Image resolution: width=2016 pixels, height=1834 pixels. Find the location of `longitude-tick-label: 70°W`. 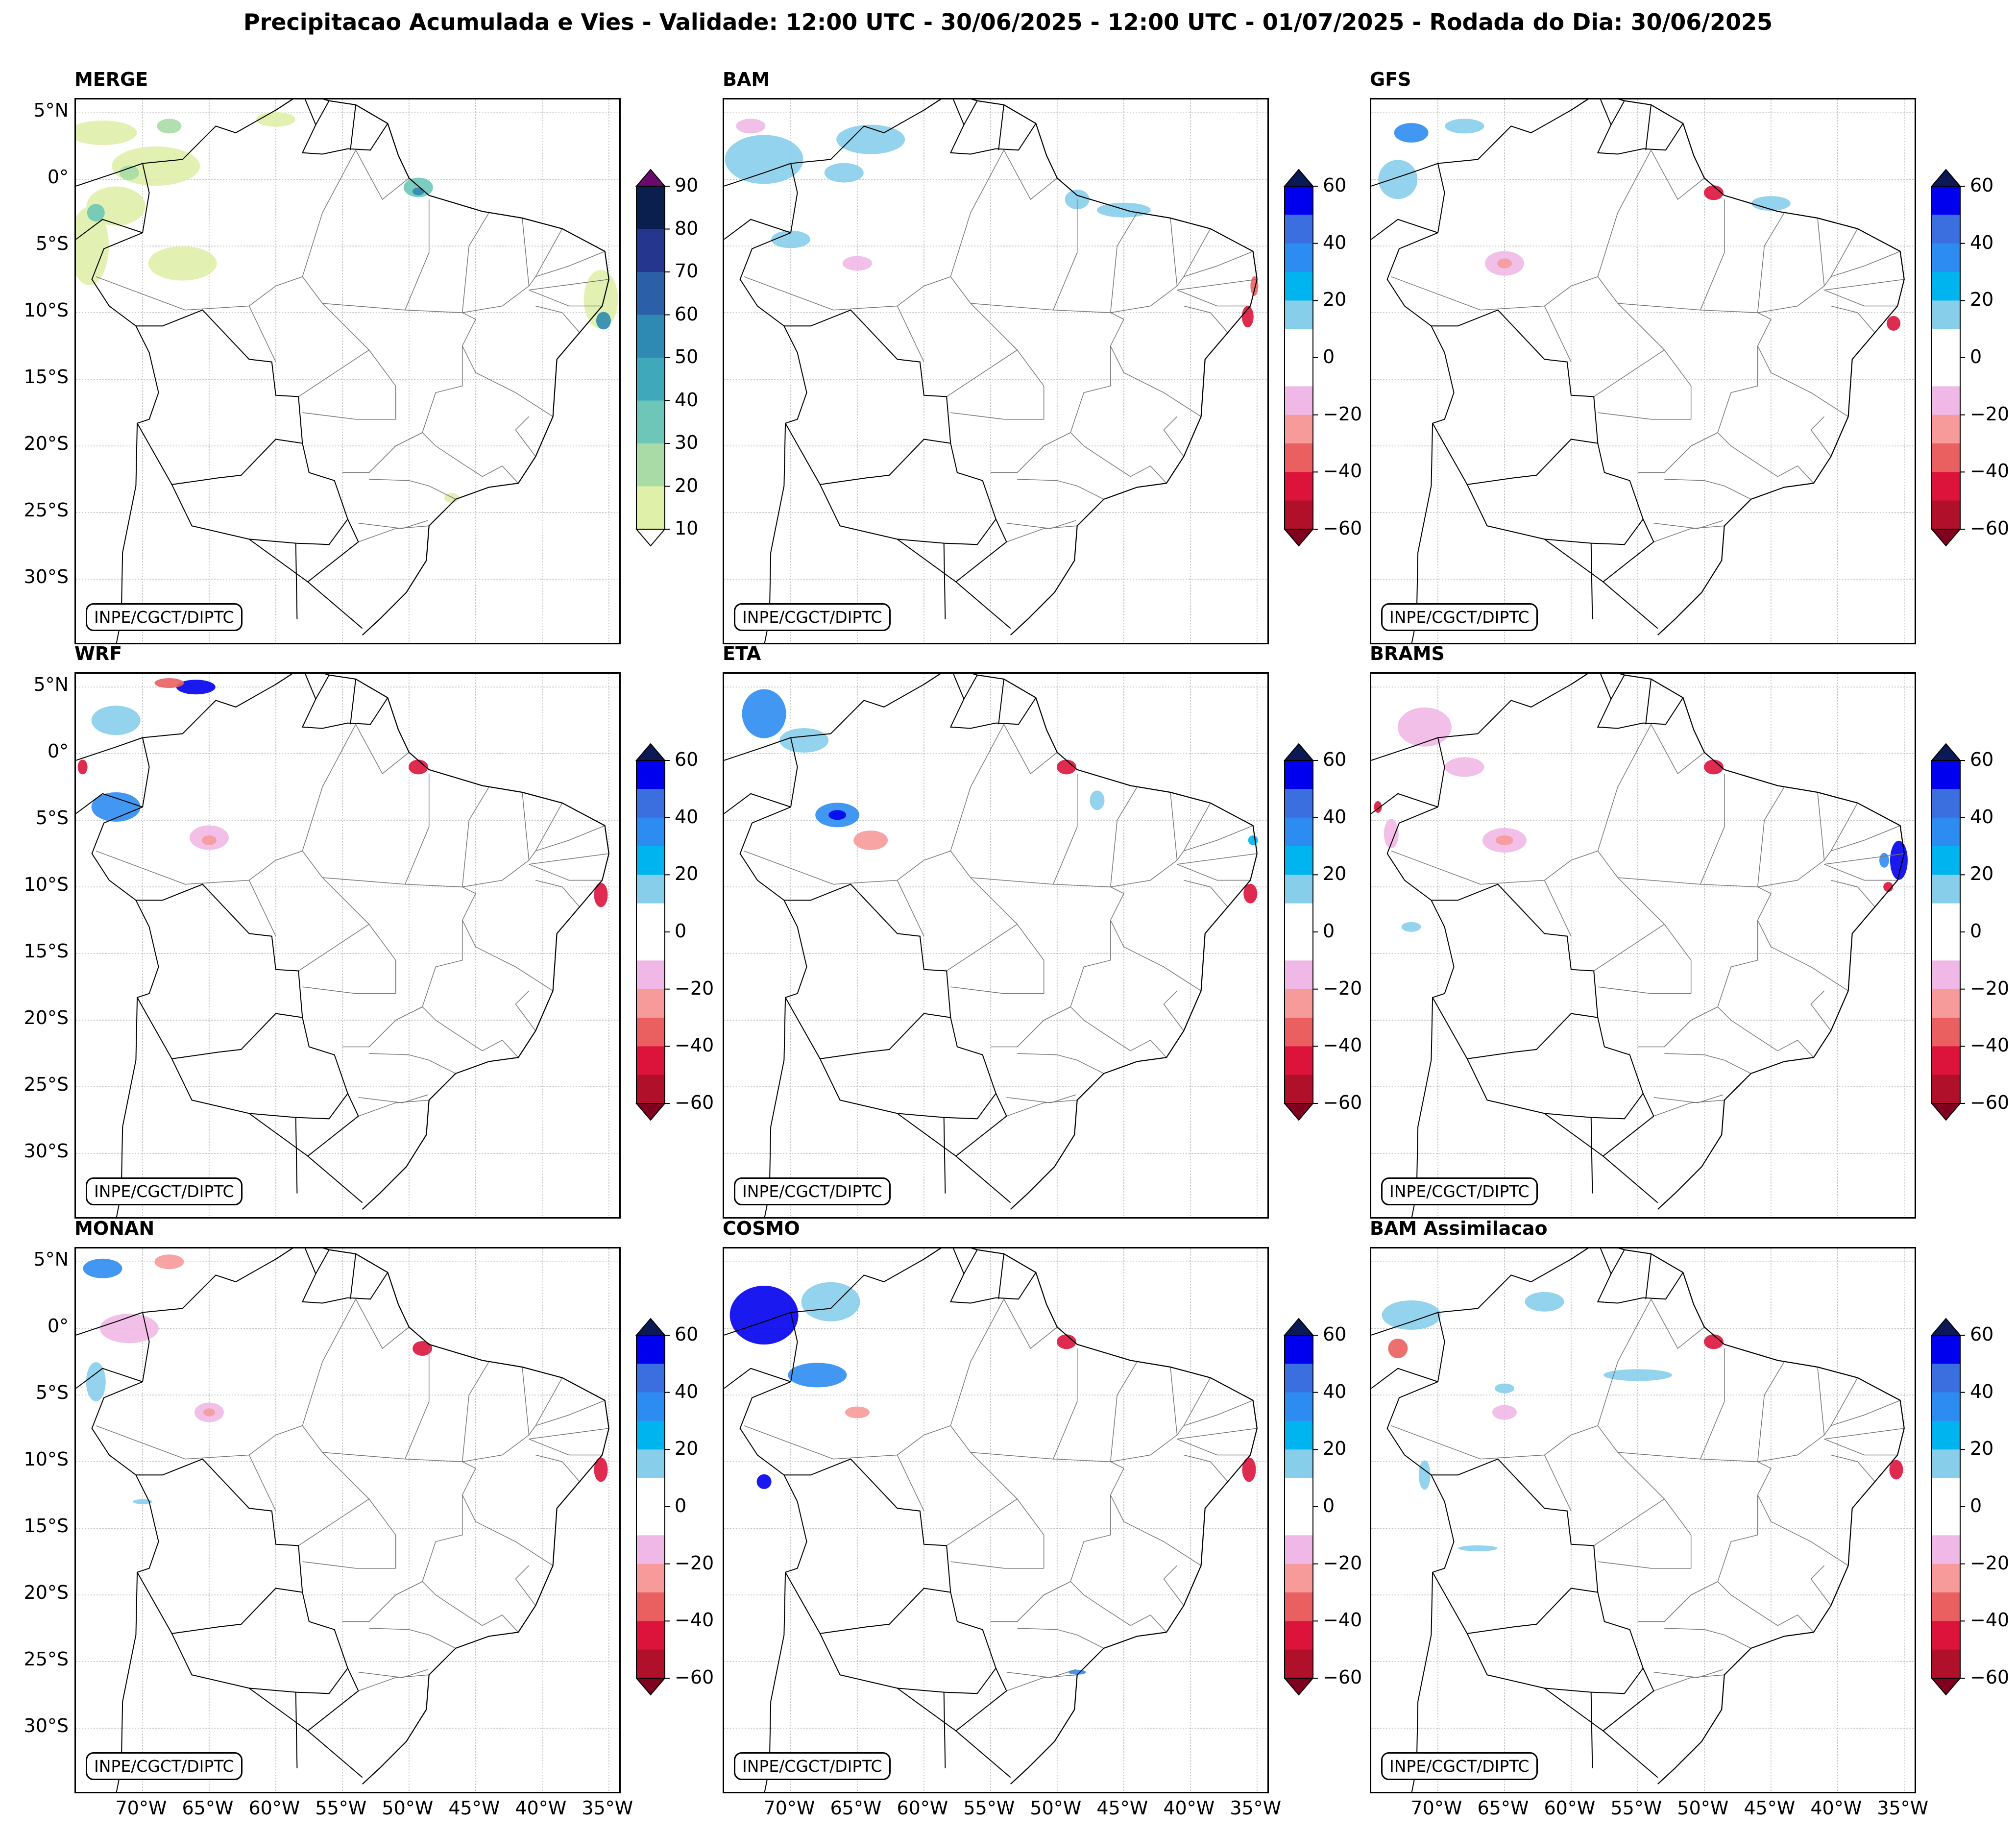

longitude-tick-label: 70°W is located at coordinates (1436, 1808).